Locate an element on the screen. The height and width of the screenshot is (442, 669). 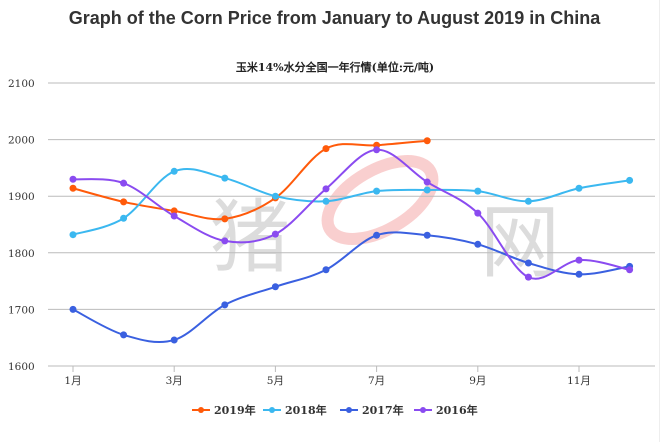
x-tick-label: 7月 is located at coordinates (376, 381).